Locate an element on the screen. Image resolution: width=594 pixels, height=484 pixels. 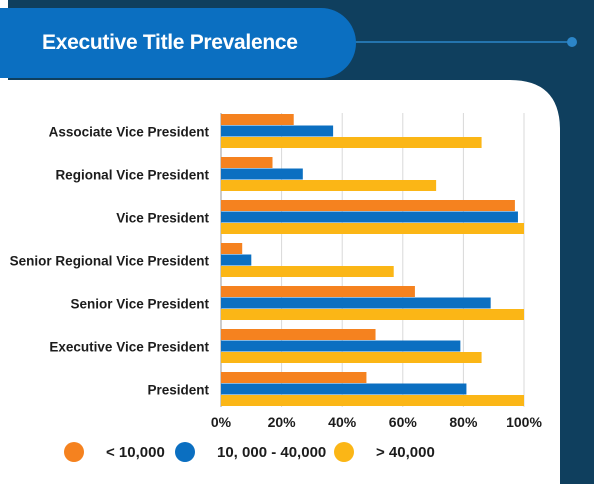
category-label: Senior Regional Vice President is located at coordinates (110, 260).